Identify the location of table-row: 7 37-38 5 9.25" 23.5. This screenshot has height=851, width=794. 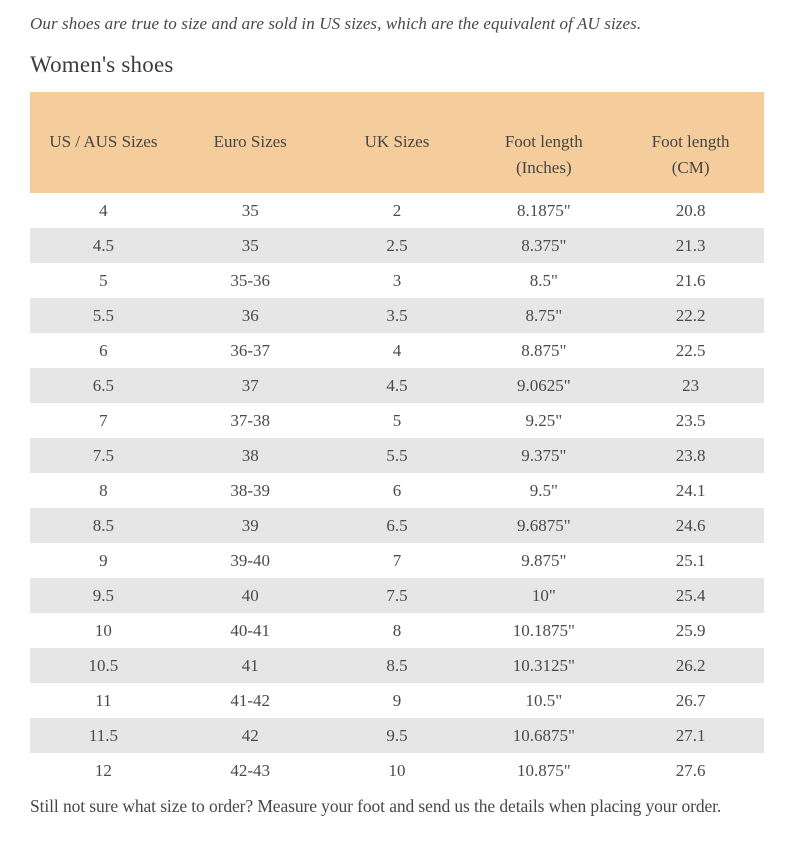
(397, 420).